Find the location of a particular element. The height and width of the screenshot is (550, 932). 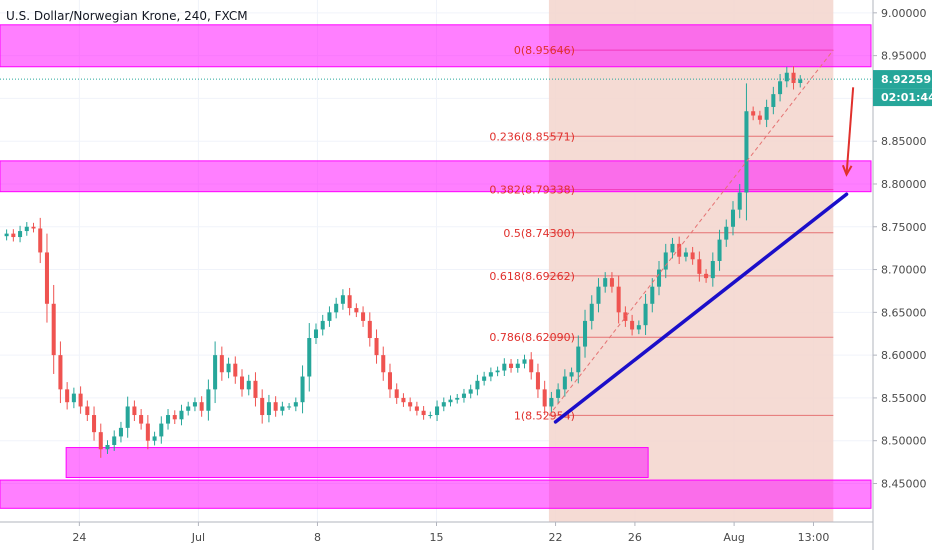

y-tick-label: 8.95000 is located at coordinates (904, 56).